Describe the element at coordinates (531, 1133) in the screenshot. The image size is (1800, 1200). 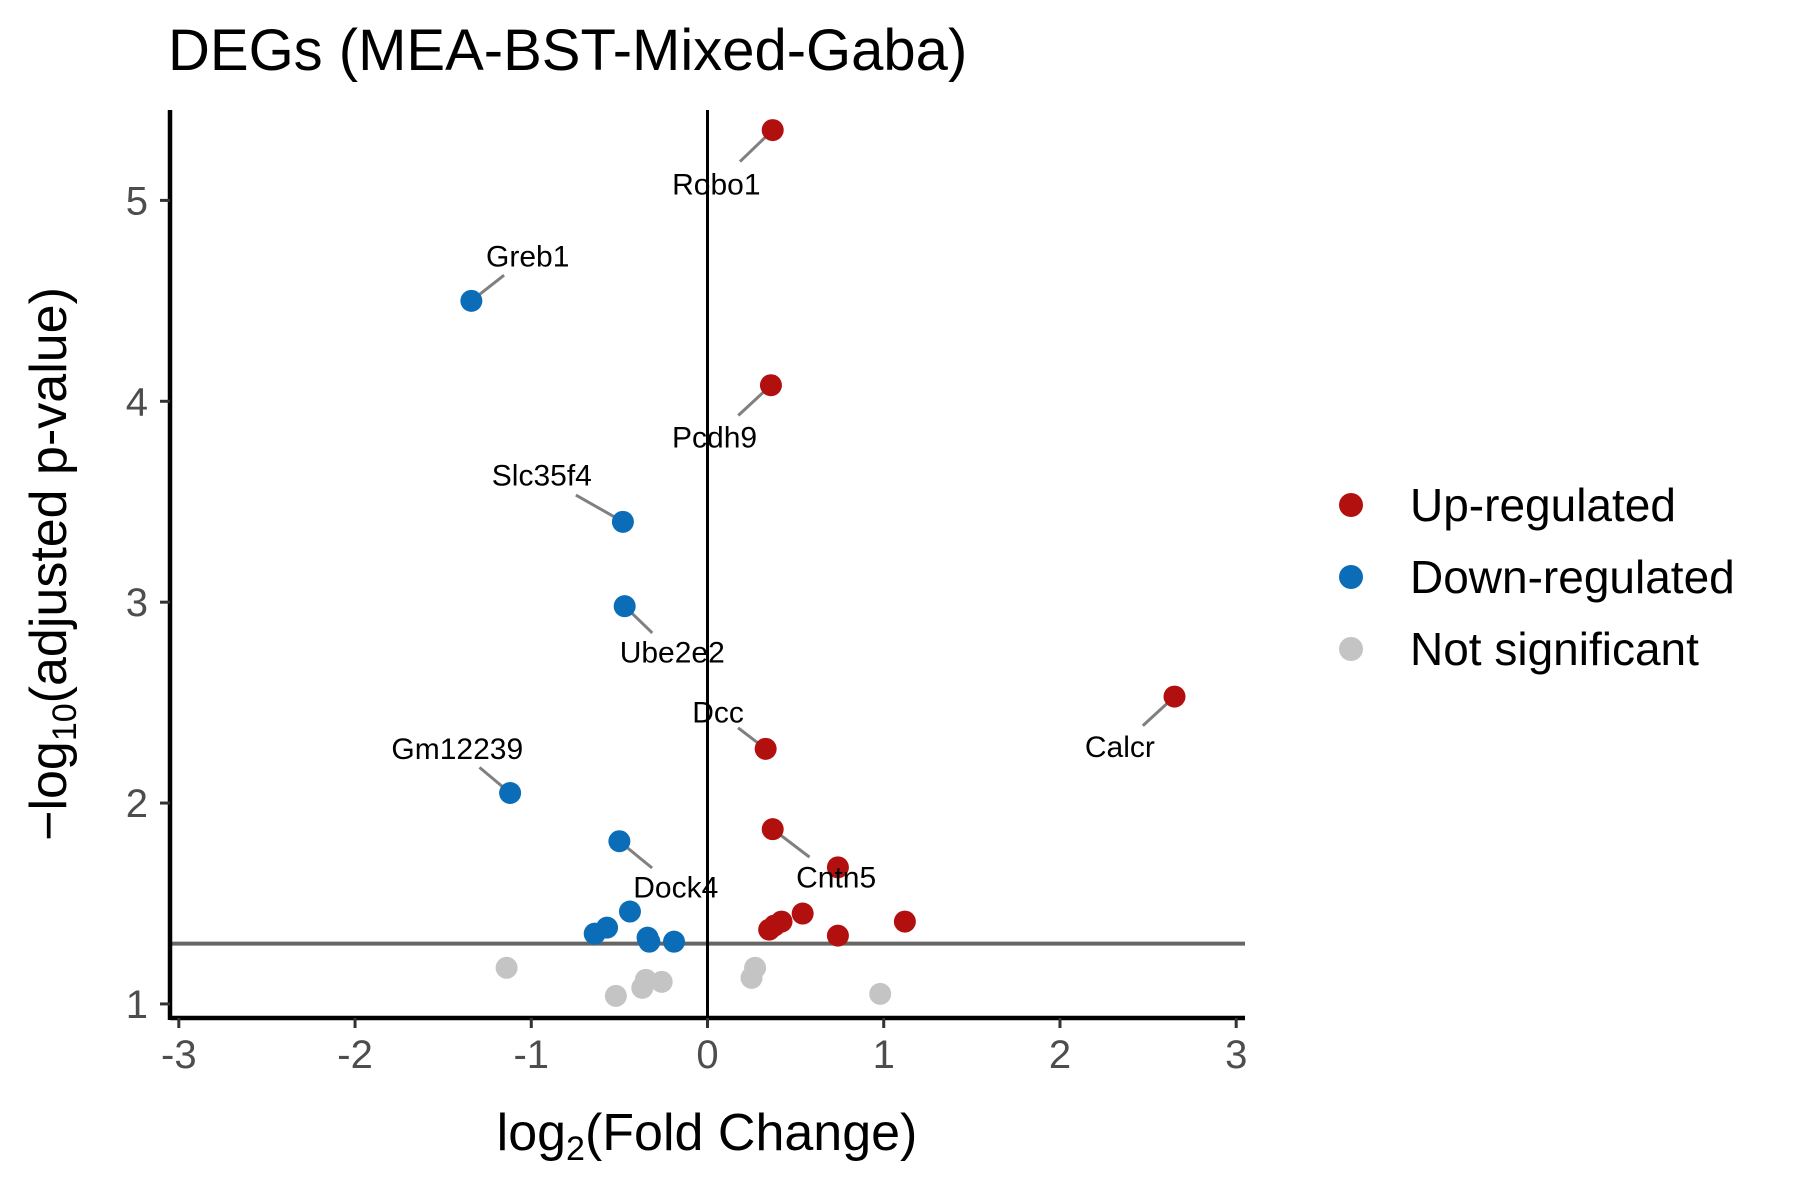
I see `x-axis-title-prefix: log` at that location.